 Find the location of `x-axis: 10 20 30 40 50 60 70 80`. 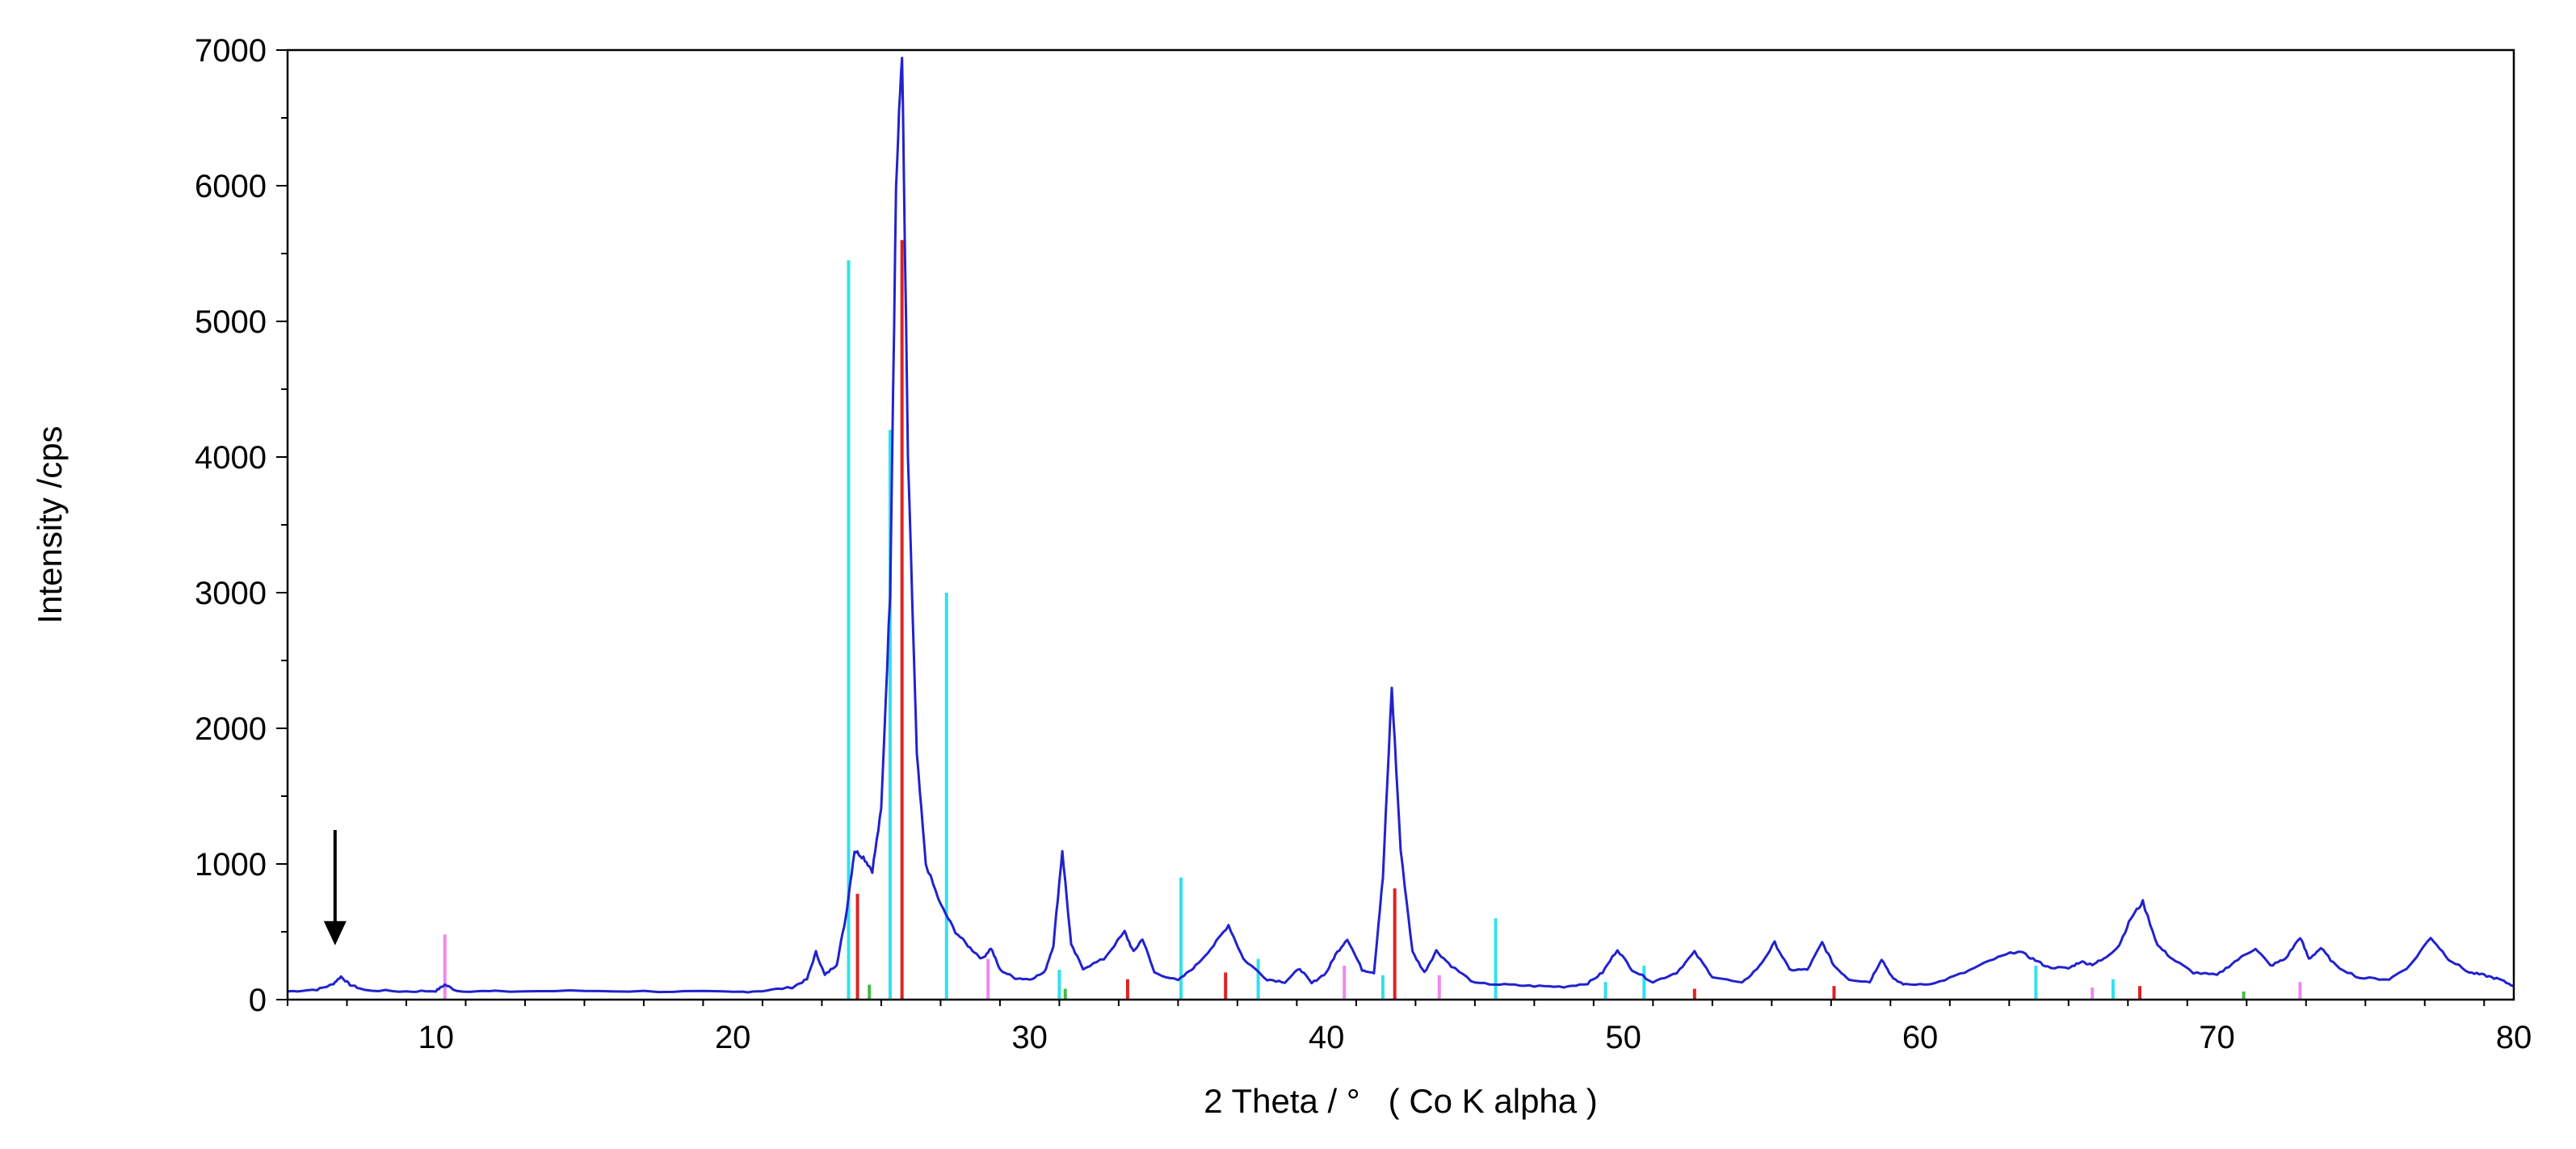

x-axis: 10 20 30 40 50 60 70 80 is located at coordinates (1409, 1027).